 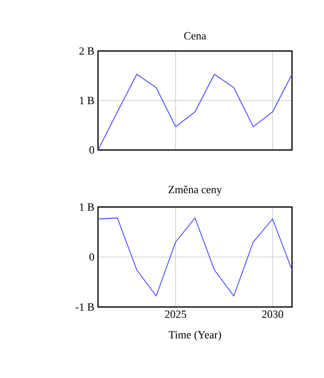 I want to click on chart-title: Cena, so click(x=195, y=36).